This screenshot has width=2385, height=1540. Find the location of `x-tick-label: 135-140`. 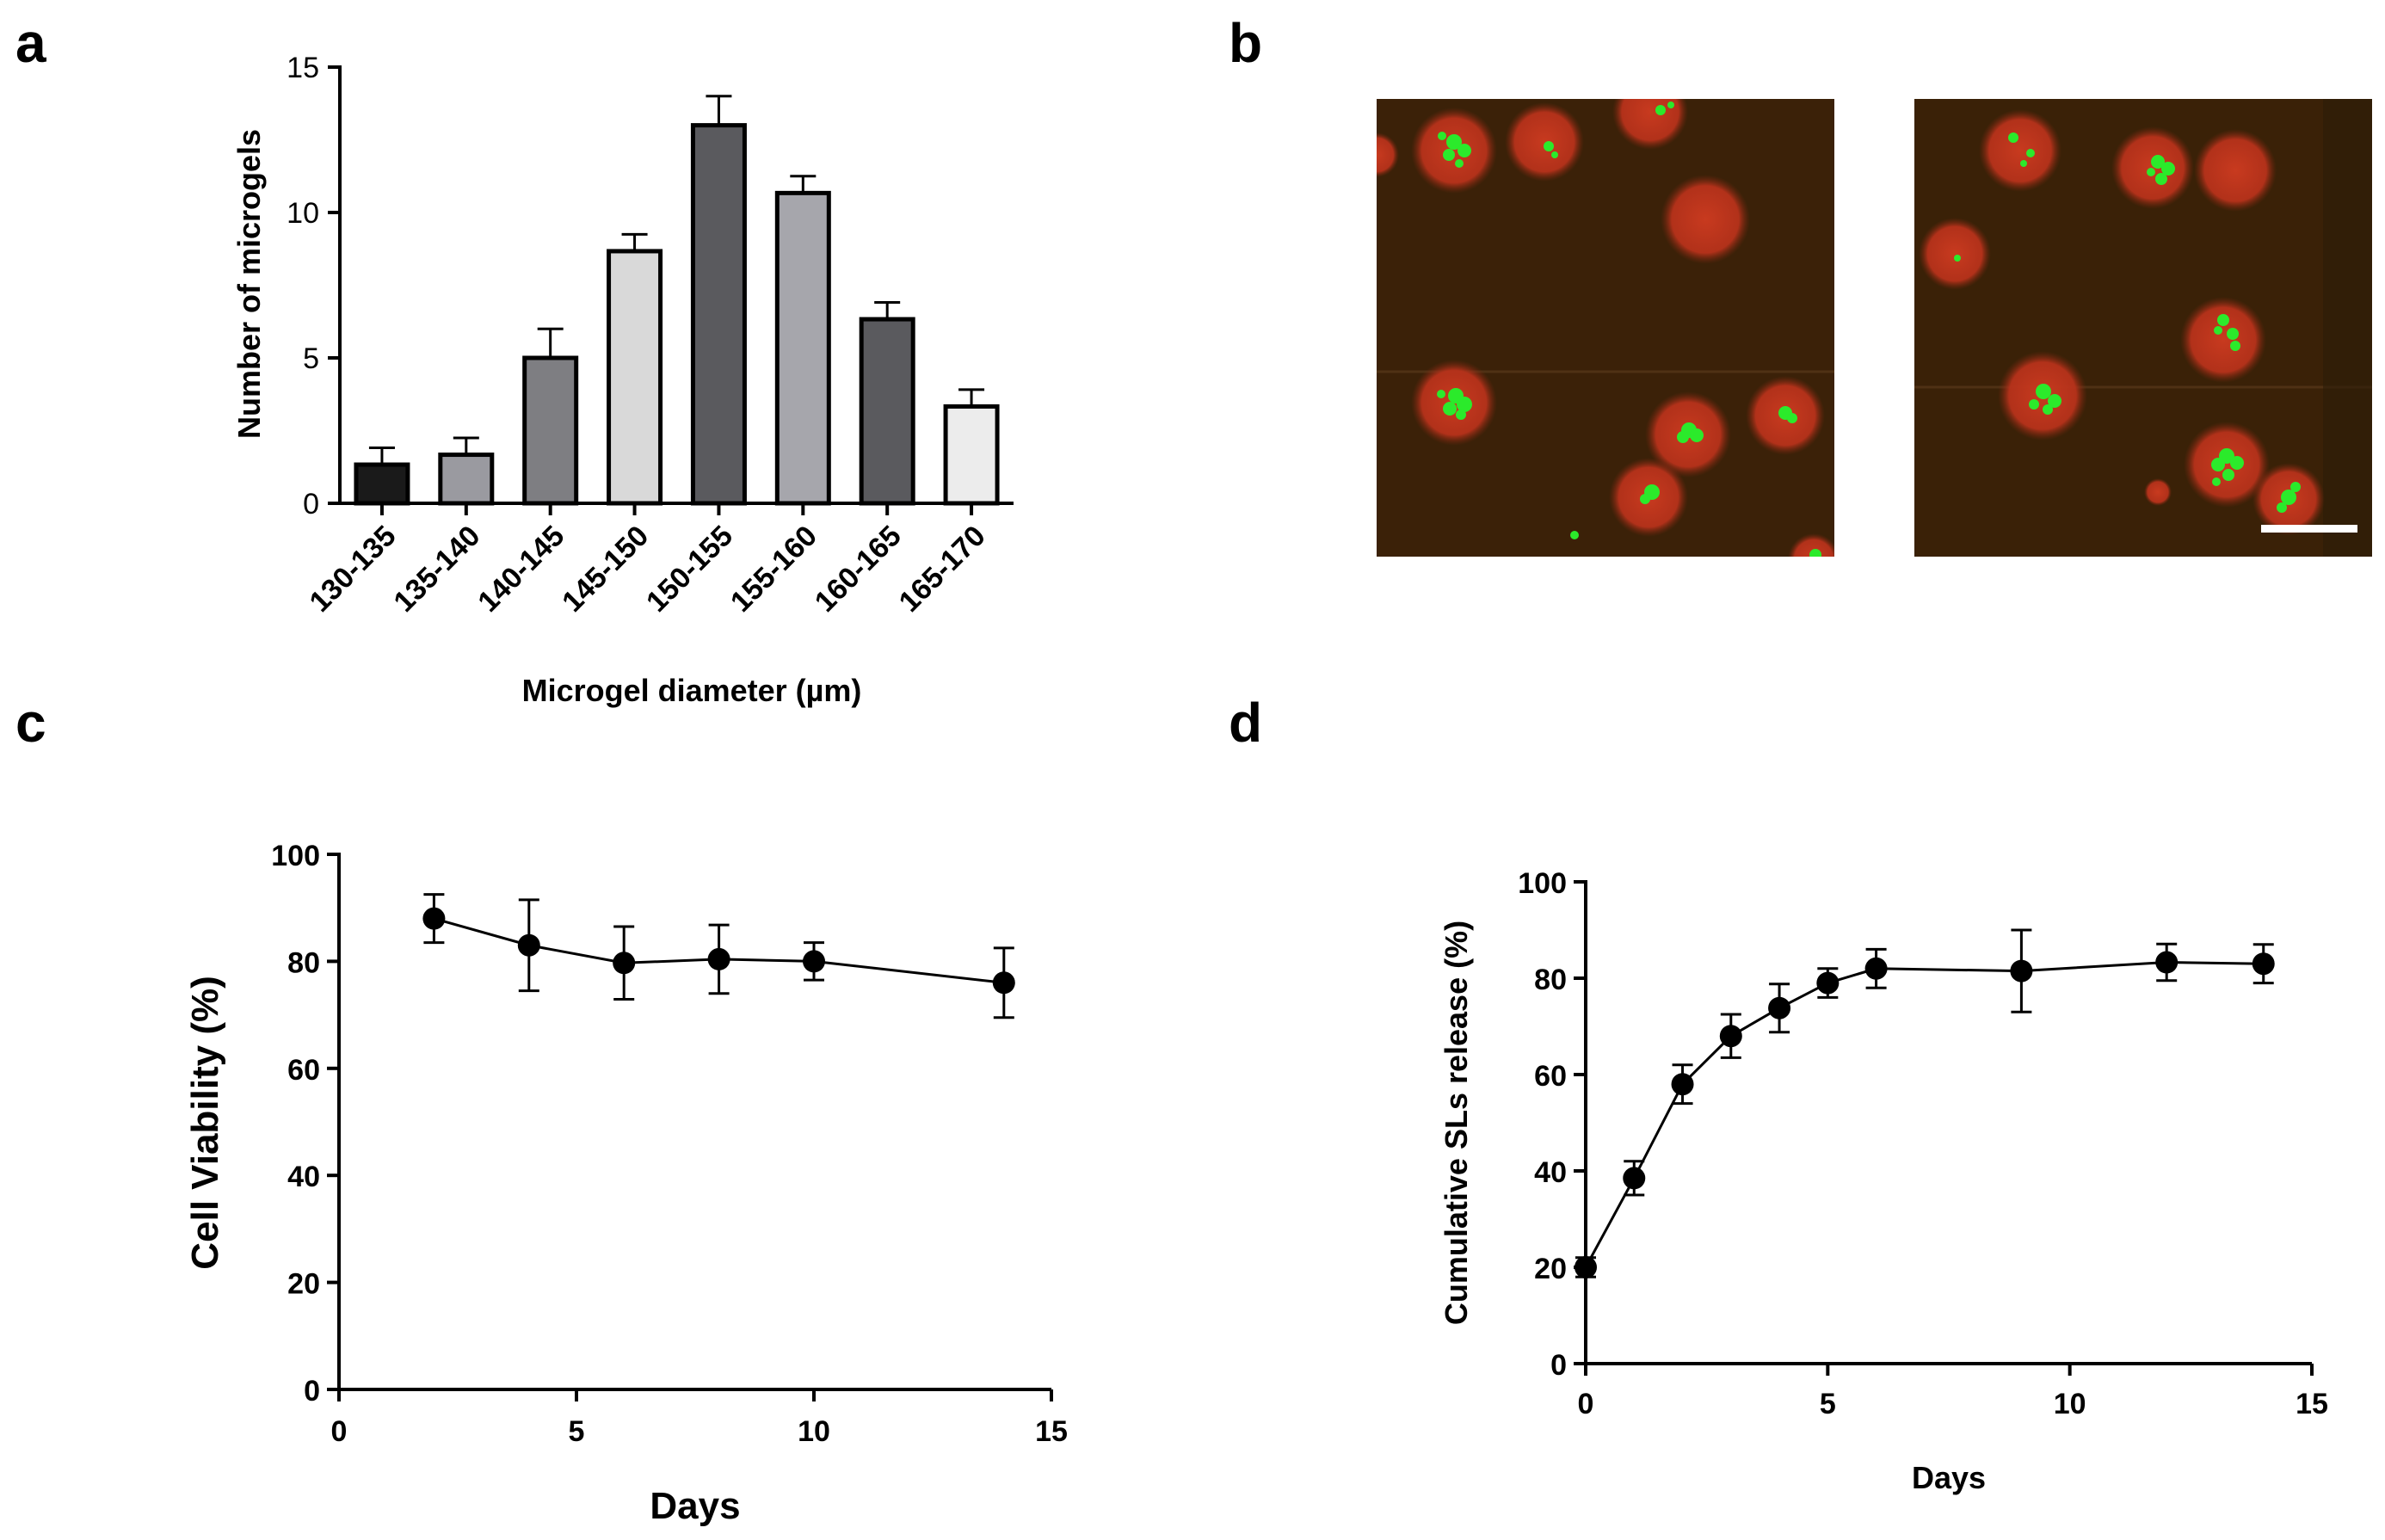

x-tick-label: 135-140 is located at coordinates (436, 570).